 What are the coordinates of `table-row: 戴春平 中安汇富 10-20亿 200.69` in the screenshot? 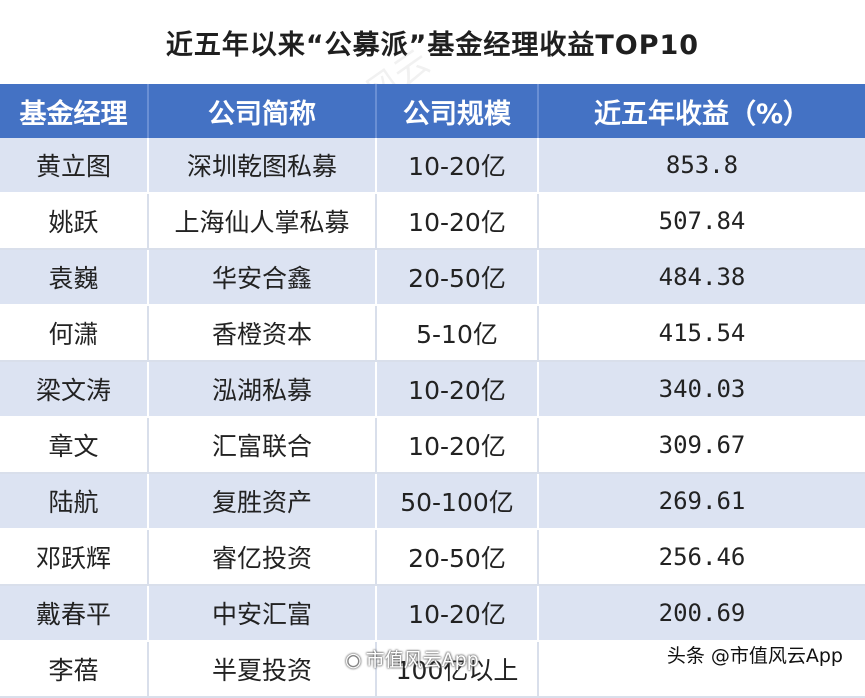 It's located at (432, 613).